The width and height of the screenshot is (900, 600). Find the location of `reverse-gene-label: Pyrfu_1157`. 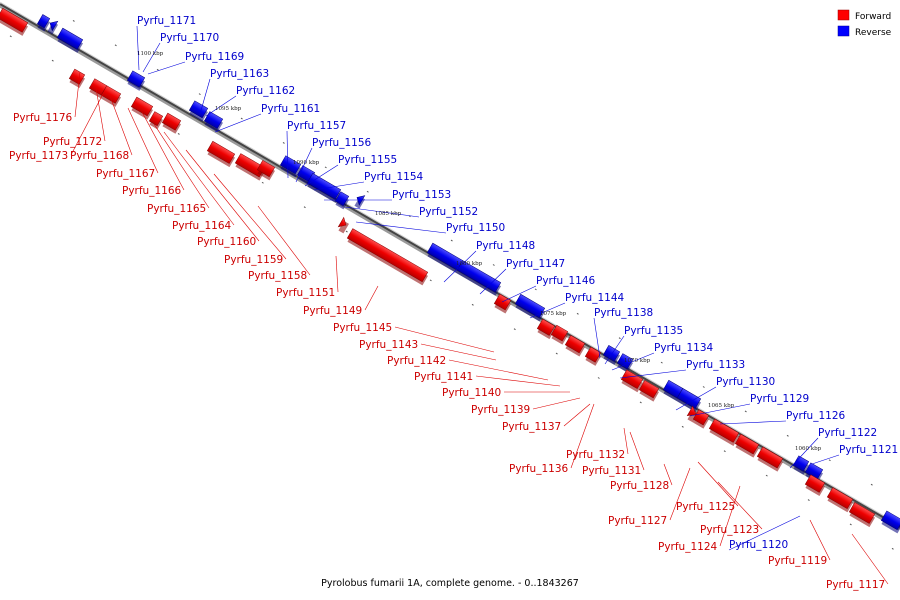

reverse-gene-label: Pyrfu_1157 is located at coordinates (316, 126).